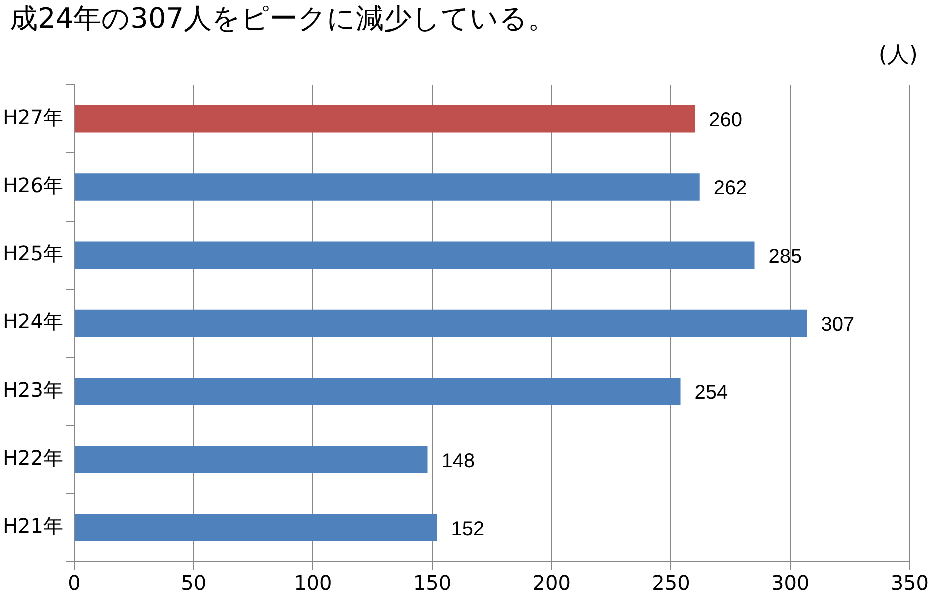 This screenshot has height=606, width=932. Describe the element at coordinates (838, 325) in the screenshot. I see `data-label: 307` at that location.